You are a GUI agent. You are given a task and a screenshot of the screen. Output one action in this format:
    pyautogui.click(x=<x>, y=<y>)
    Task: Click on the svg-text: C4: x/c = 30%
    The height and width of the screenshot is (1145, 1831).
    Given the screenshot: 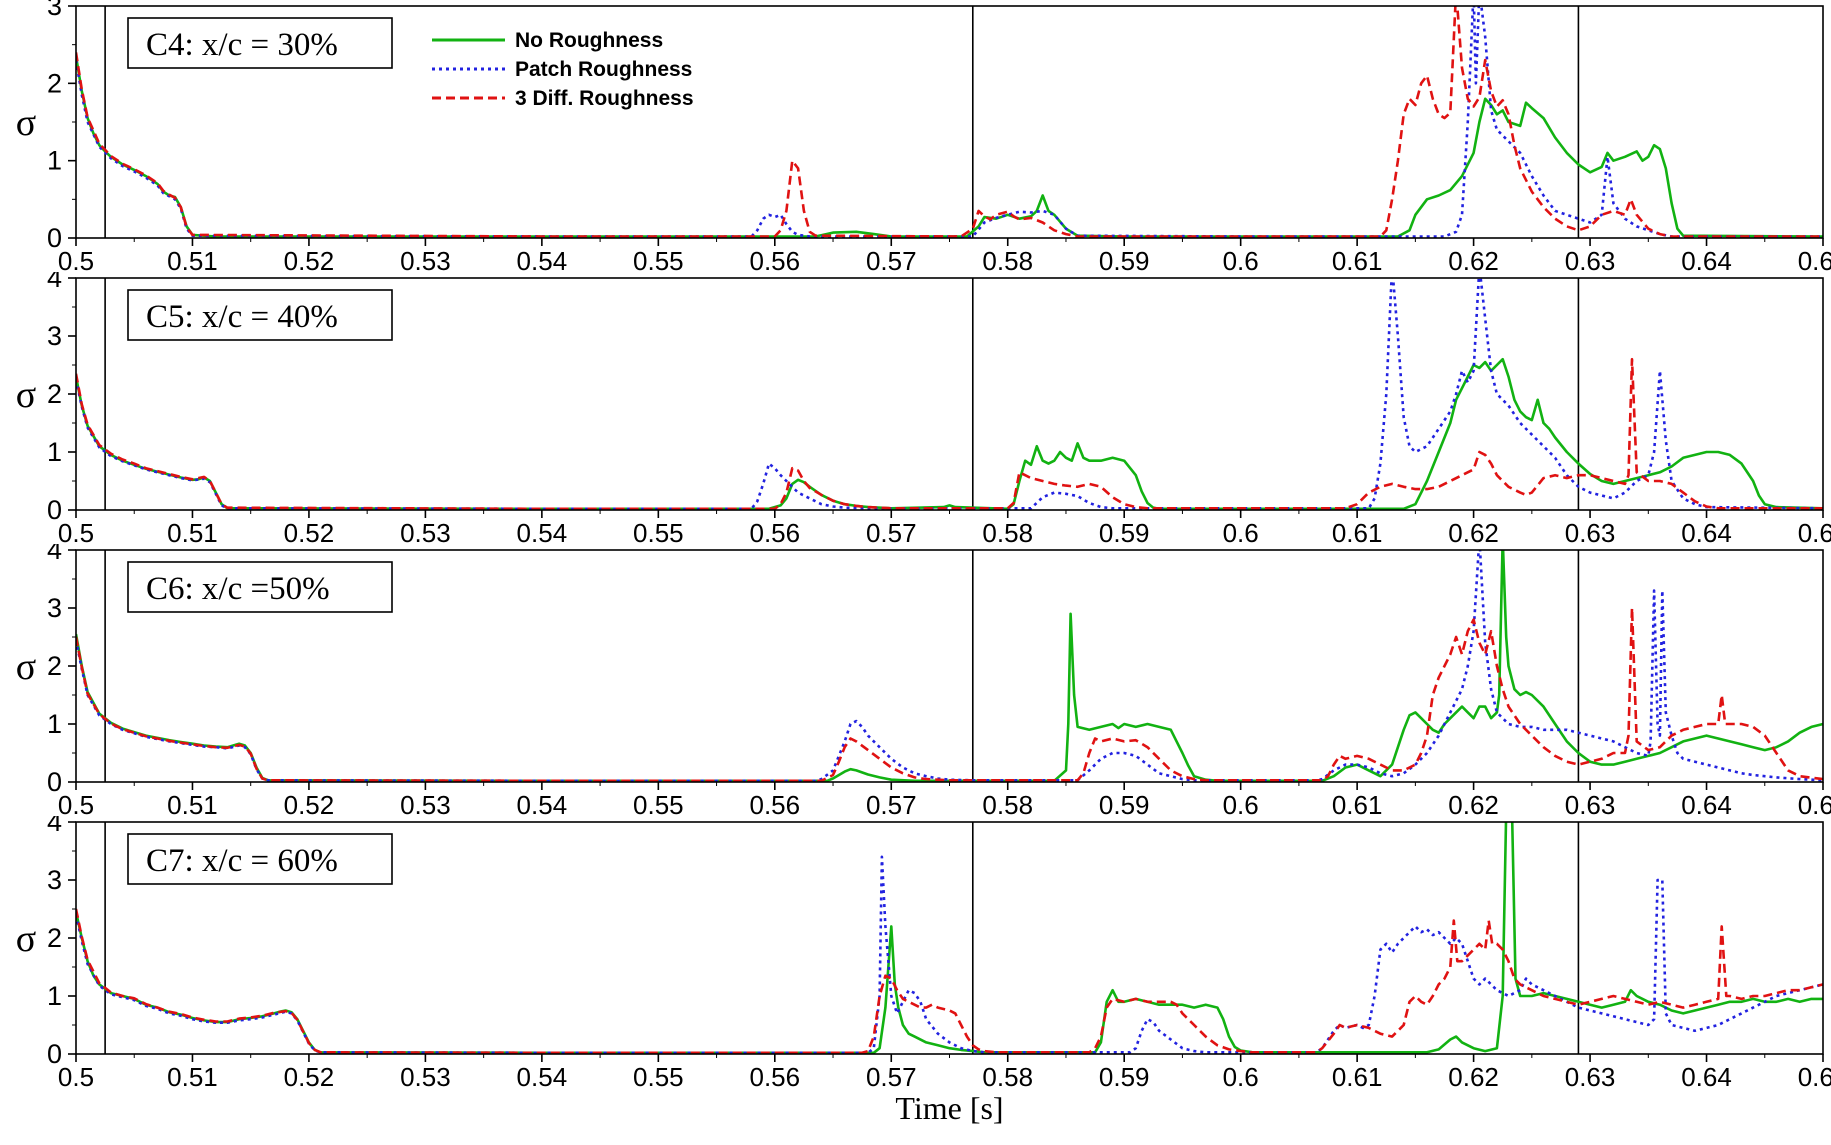 What is the action you would take?
    pyautogui.click(x=242, y=45)
    